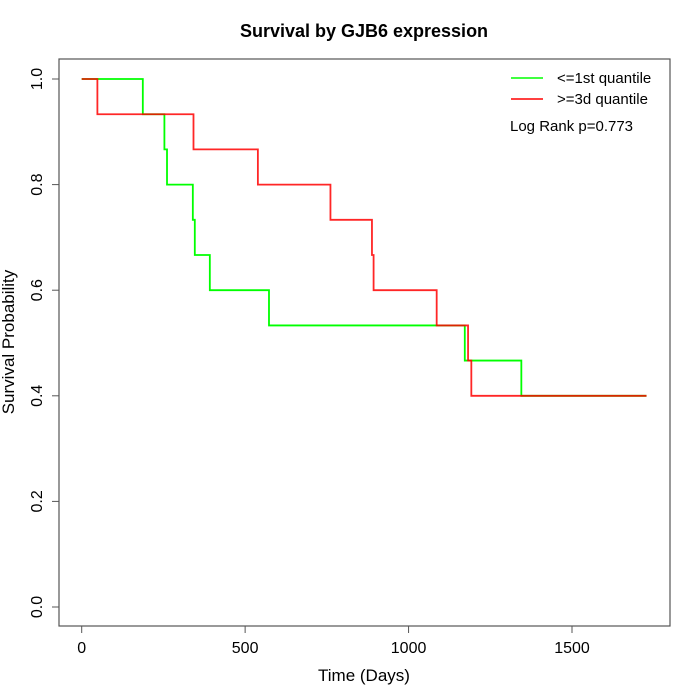 The height and width of the screenshot is (700, 700). I want to click on y-tick-label: 0.2, so click(37, 501).